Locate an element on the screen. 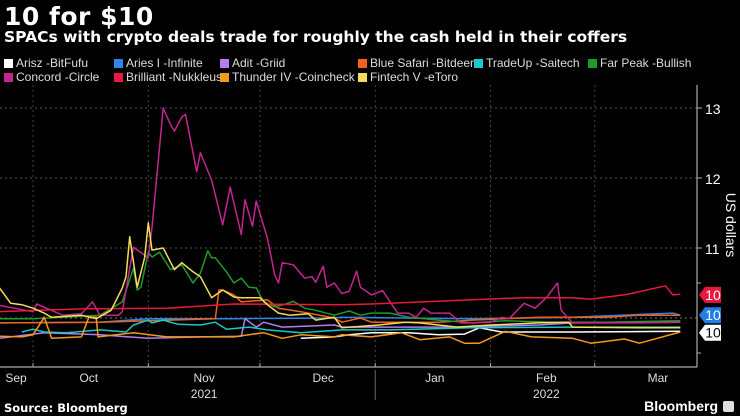 The height and width of the screenshot is (416, 740). y-axis-label: US dollars is located at coordinates (731, 225).